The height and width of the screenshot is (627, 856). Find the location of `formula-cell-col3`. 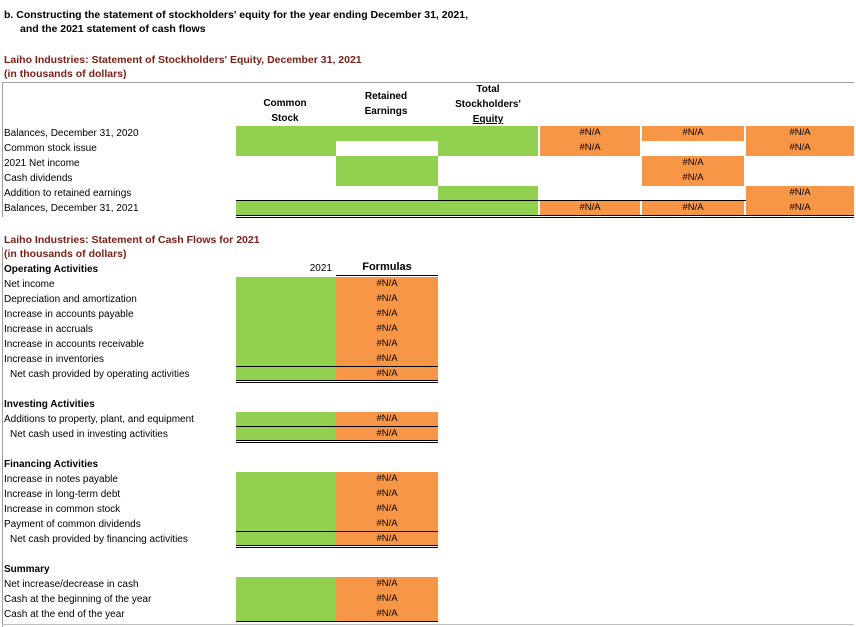

formula-cell-col3 is located at coordinates (800, 141).